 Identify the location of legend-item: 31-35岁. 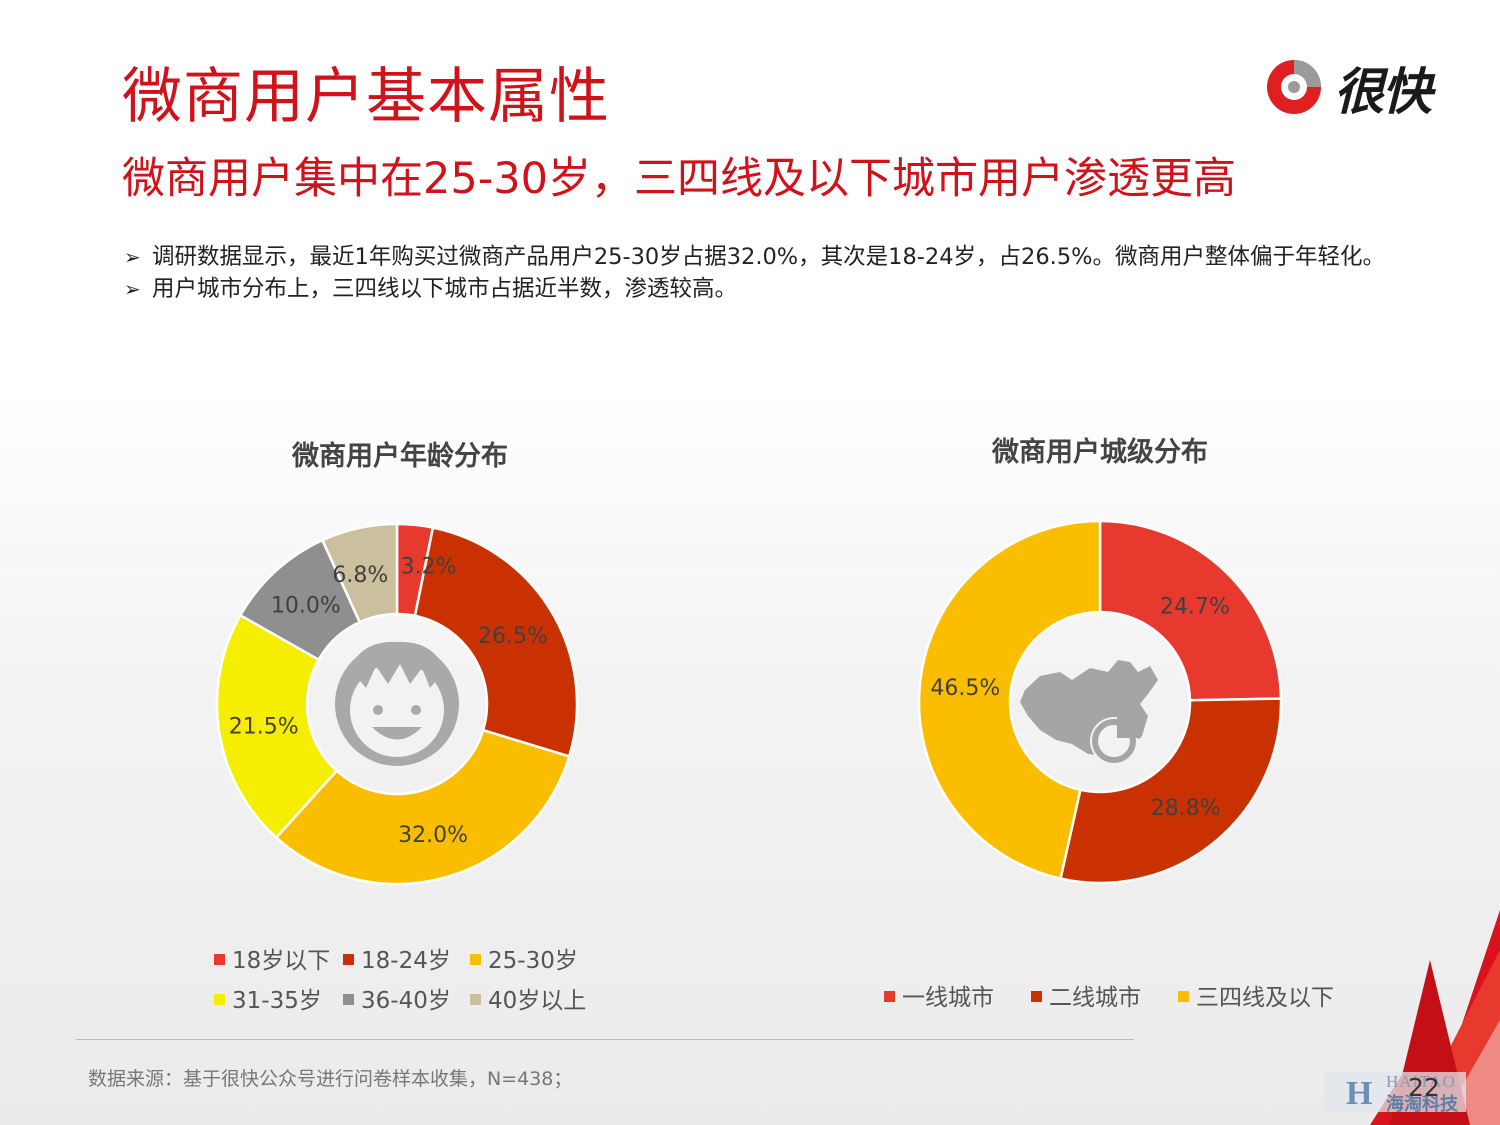
(268, 998).